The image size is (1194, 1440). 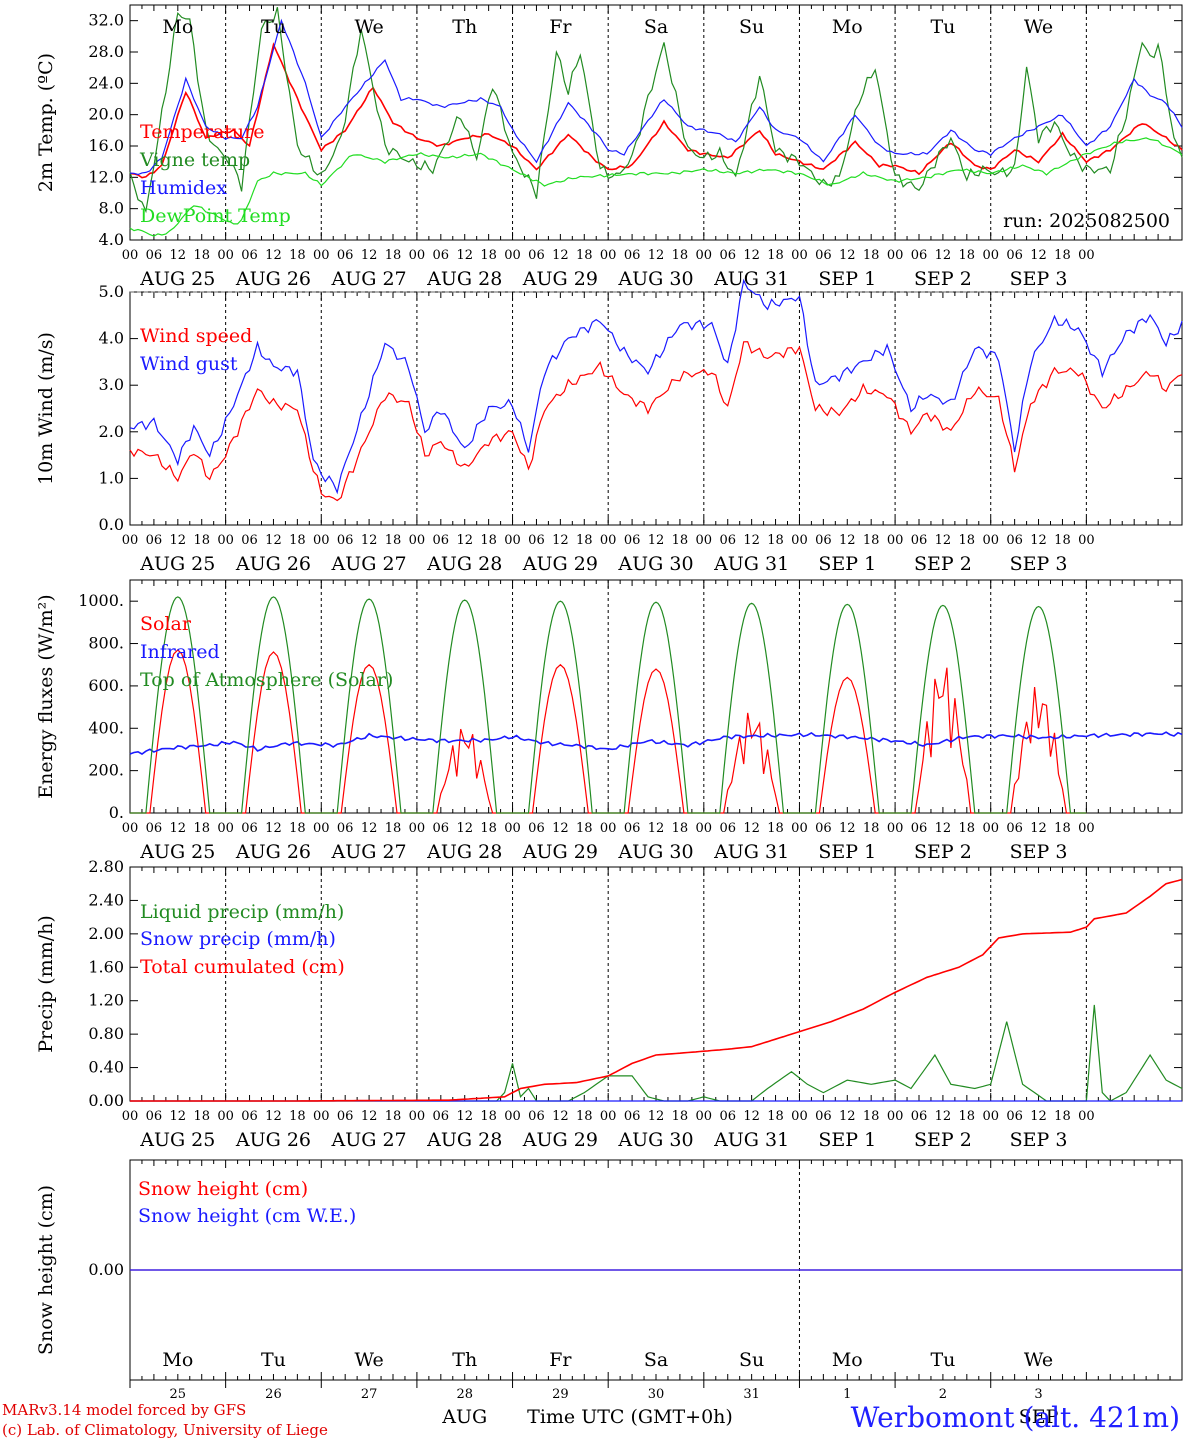 I want to click on y-tick-label: 2.00, so click(x=106, y=933).